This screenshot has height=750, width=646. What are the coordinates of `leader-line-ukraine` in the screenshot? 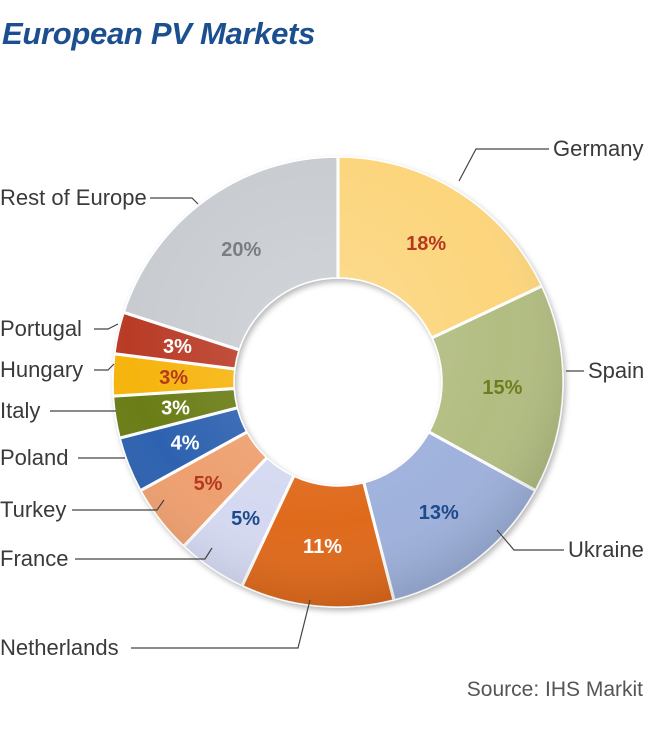 It's located at (530, 540).